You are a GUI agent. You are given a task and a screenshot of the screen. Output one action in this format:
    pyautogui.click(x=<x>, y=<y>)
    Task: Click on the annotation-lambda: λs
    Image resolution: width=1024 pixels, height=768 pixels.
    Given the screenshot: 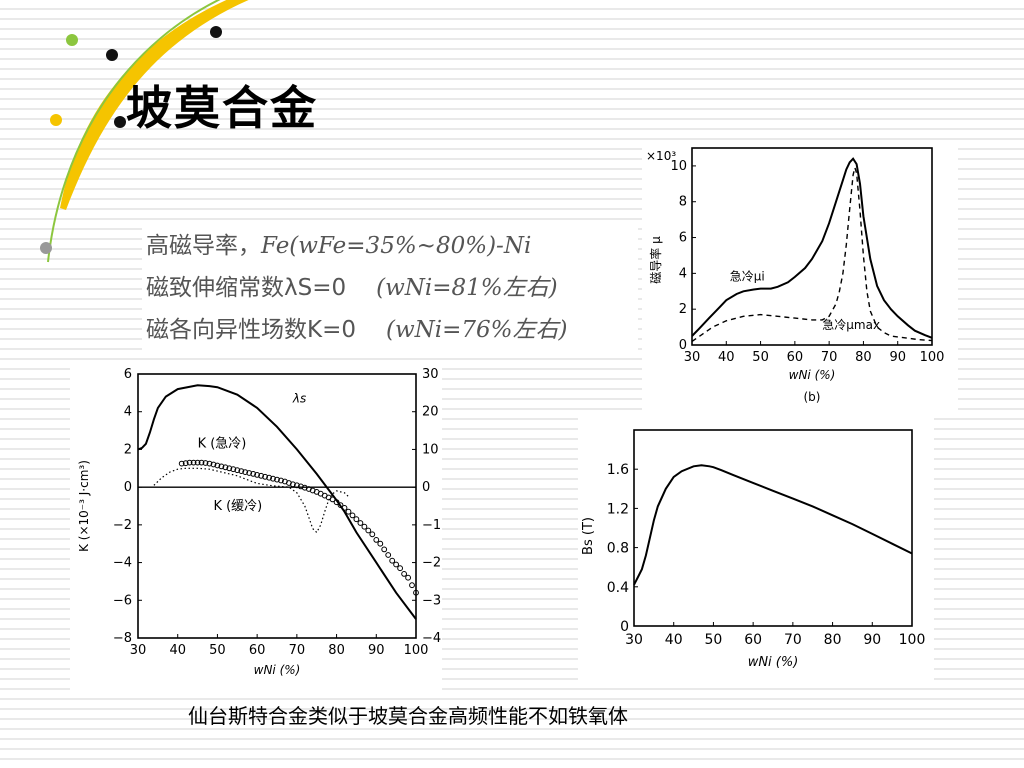 What is the action you would take?
    pyautogui.click(x=299, y=398)
    